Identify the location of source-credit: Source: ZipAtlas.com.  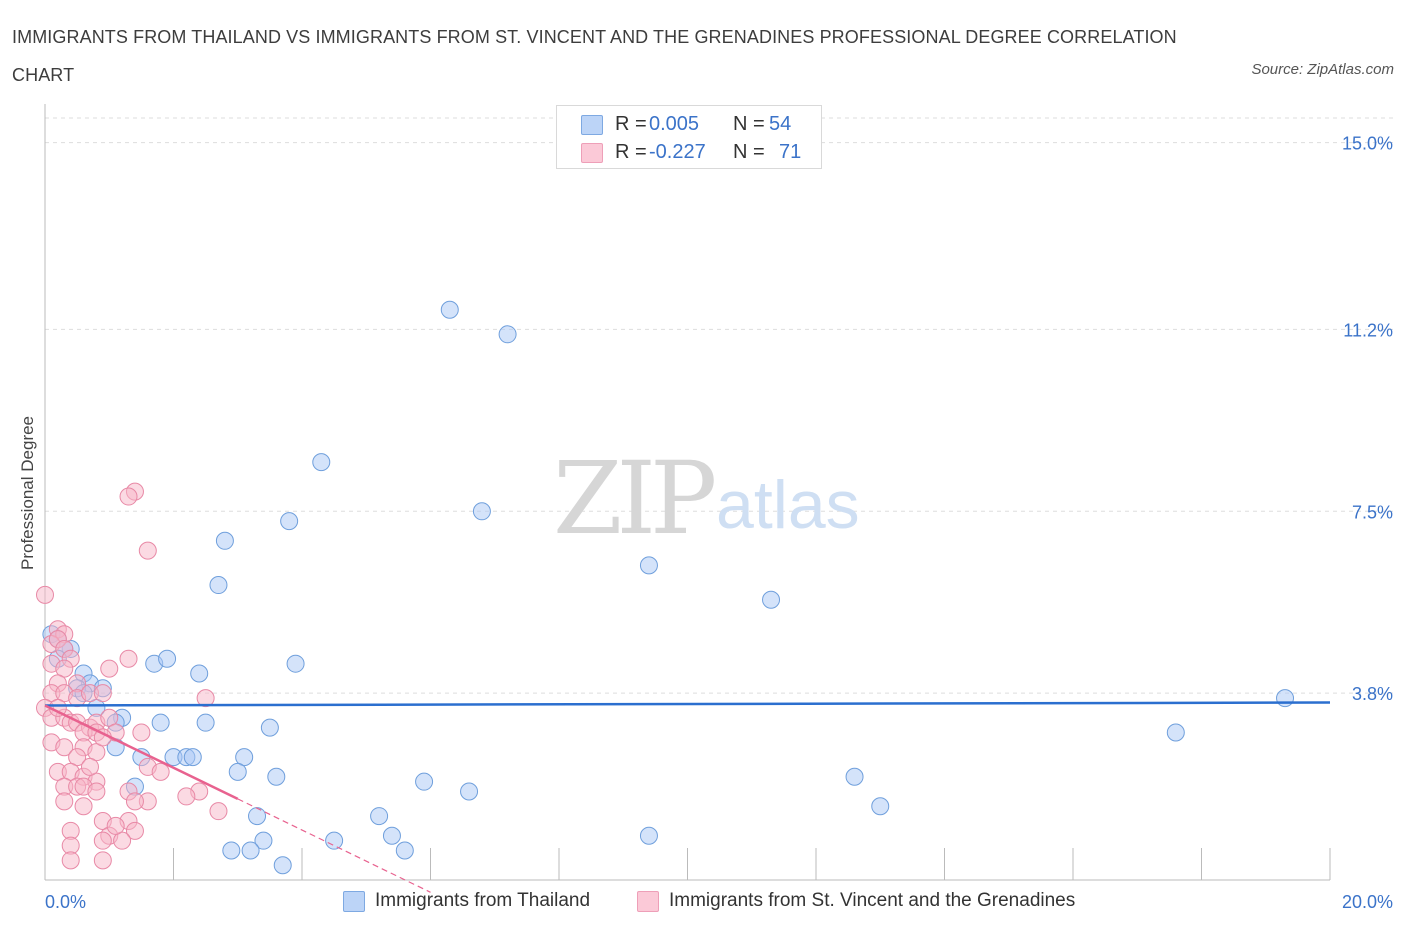
(1322, 69).